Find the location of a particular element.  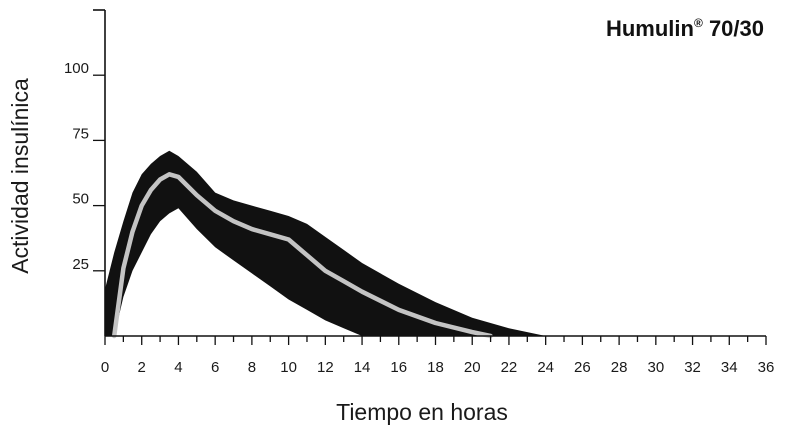

x-tick-label: 26 is located at coordinates (582, 367).